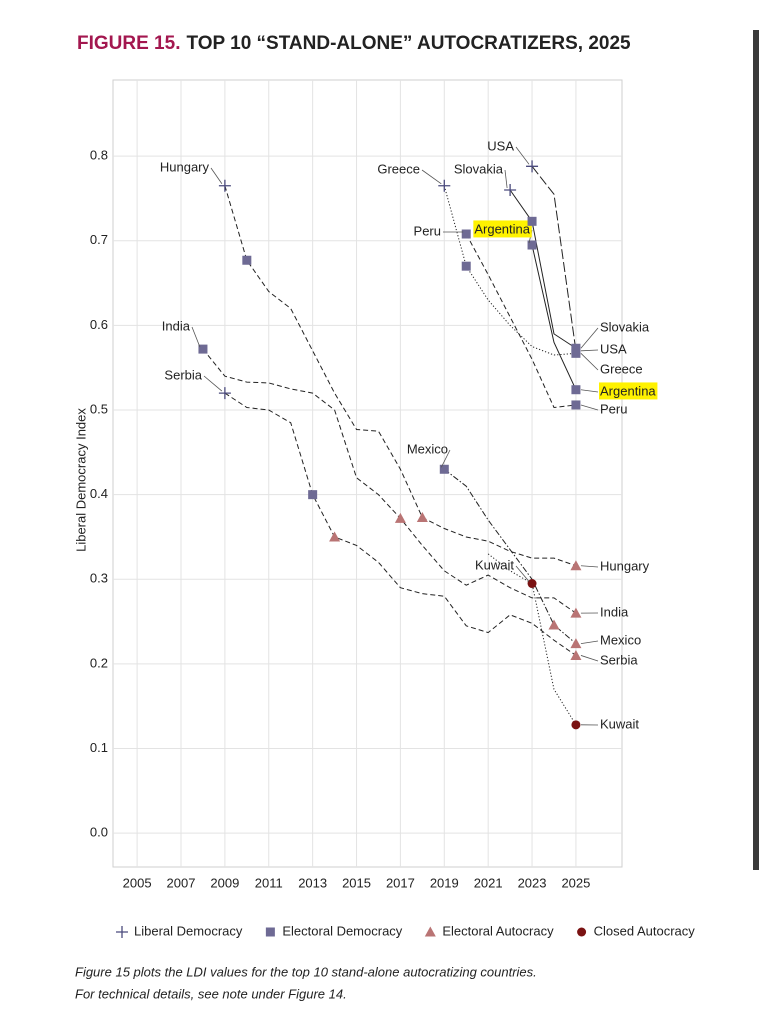  I want to click on y-tick-label: 0.0, so click(99, 832).